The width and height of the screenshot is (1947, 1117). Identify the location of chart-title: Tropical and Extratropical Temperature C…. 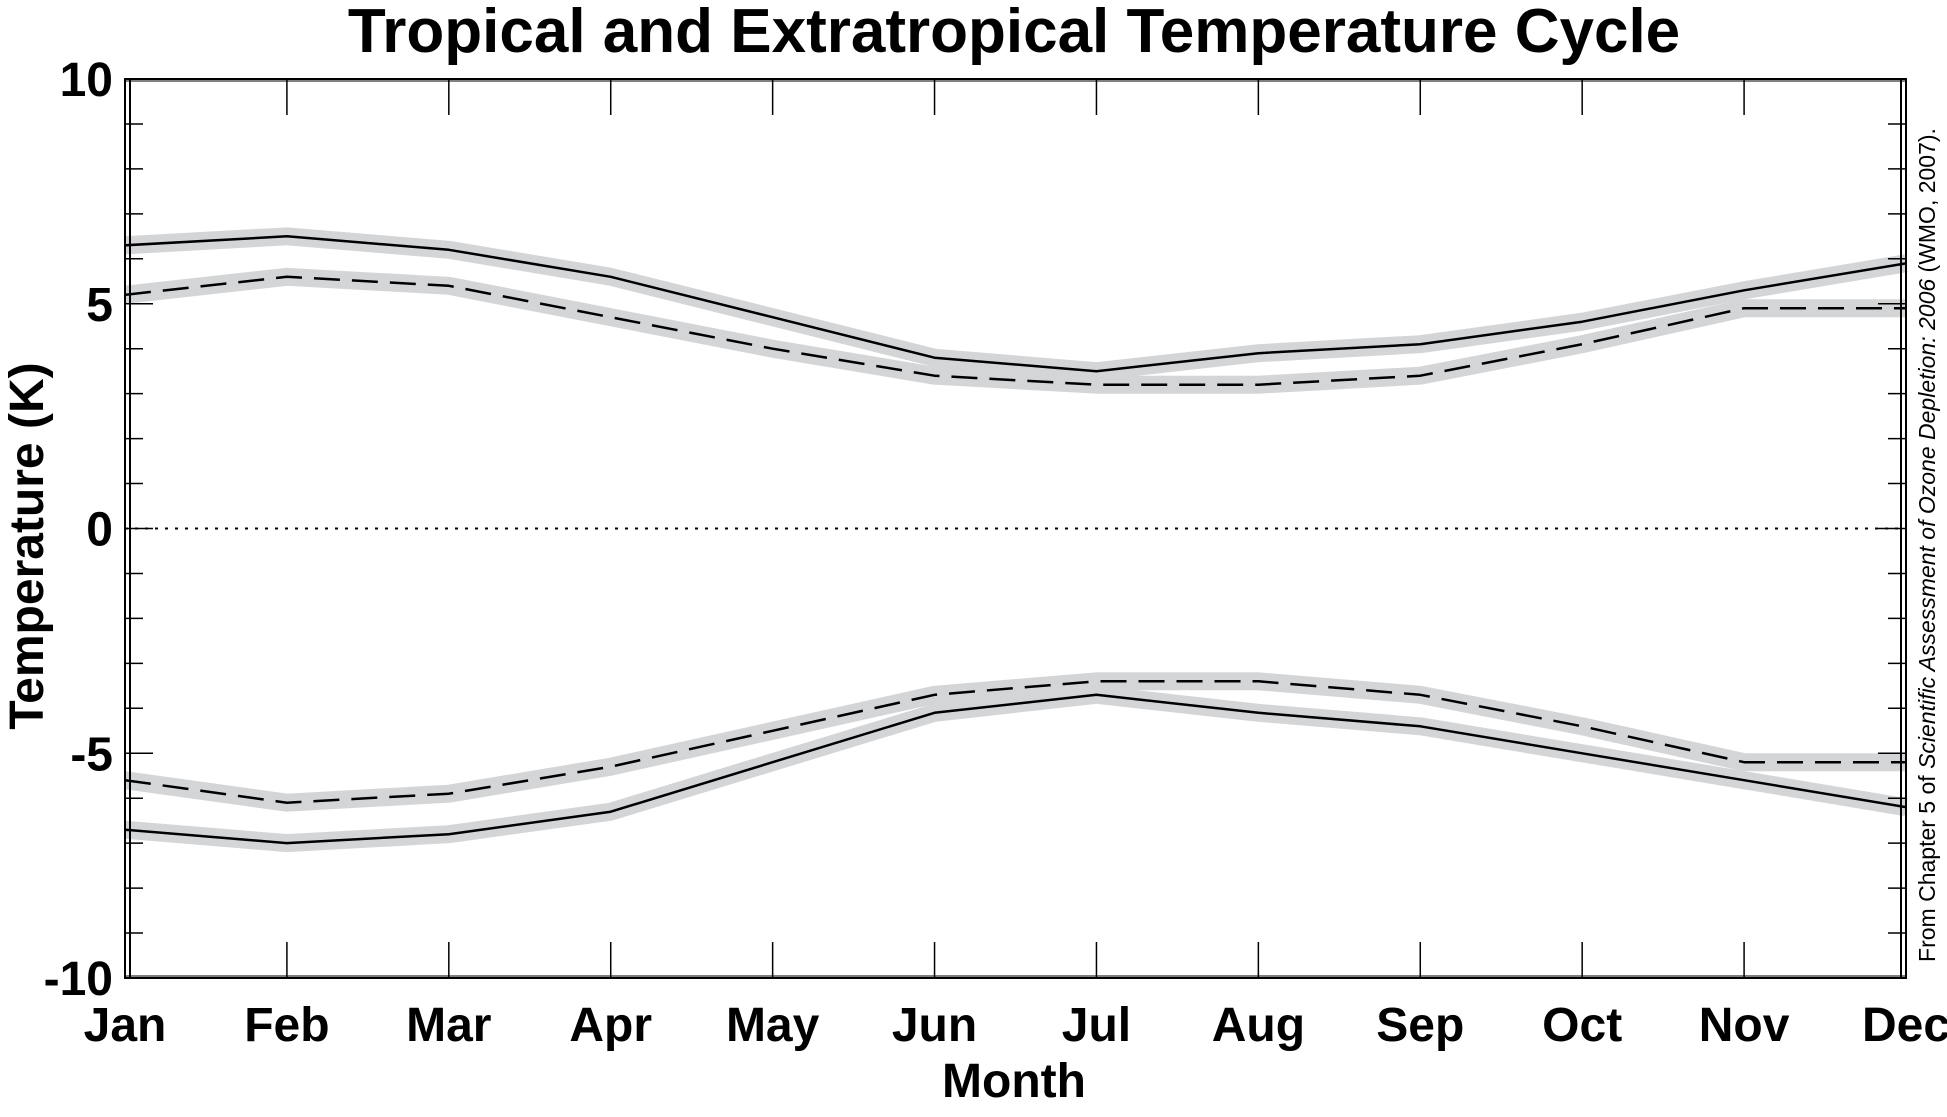
(1014, 33).